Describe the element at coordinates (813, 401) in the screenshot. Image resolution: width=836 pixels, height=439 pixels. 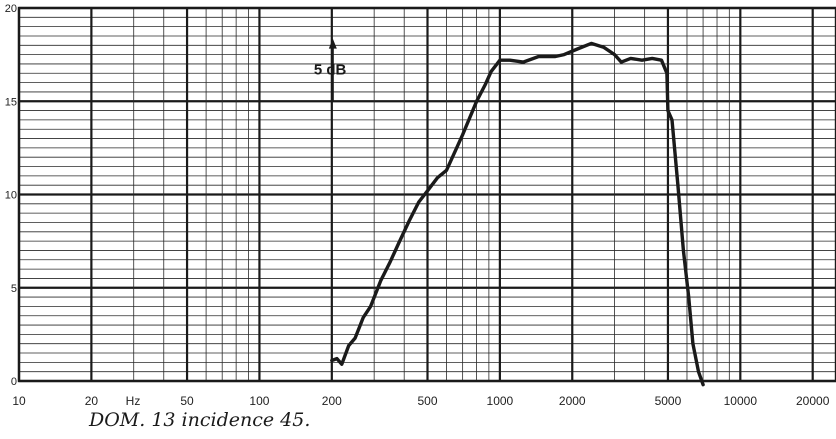
I see `x-tick-label: 20000` at that location.